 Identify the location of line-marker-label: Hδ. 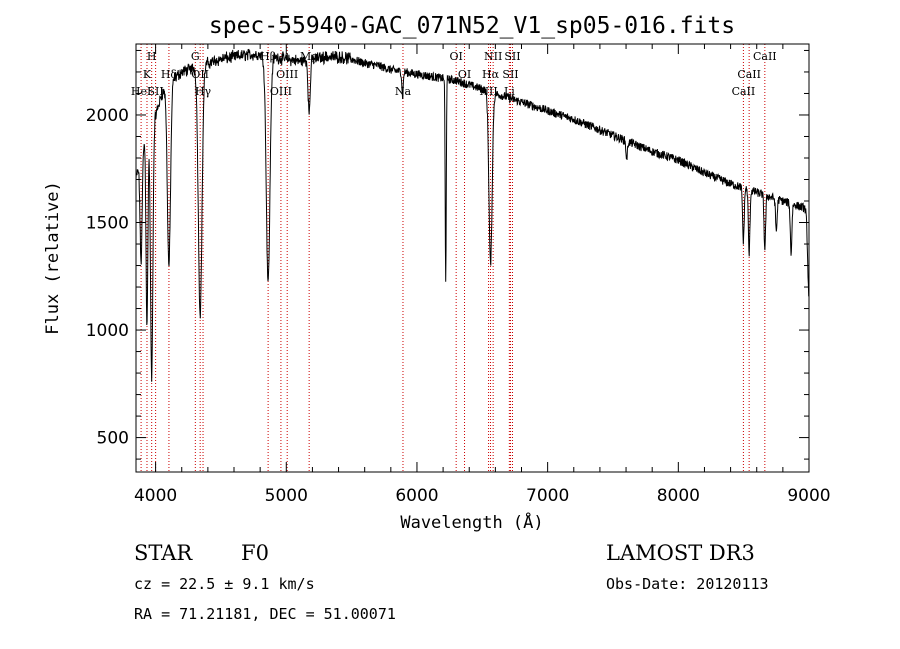
(169, 74).